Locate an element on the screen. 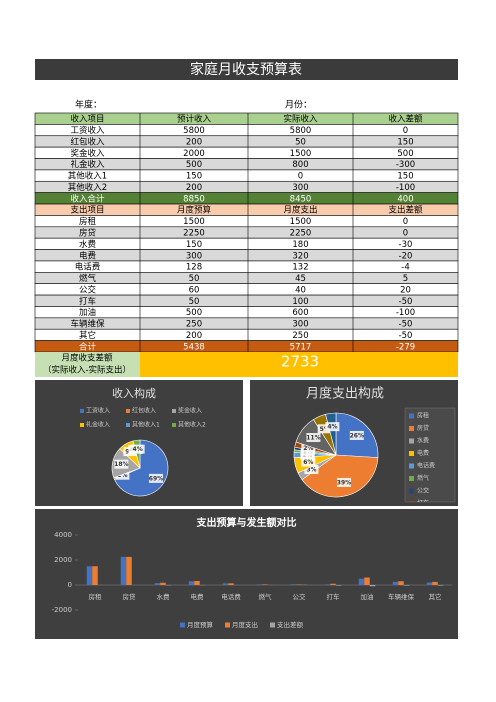 The image size is (496, 702). month-label: 月份： is located at coordinates (298, 105).